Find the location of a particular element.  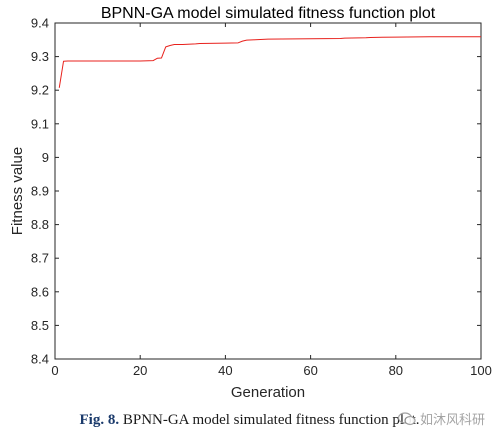

figure-caption-label: Fig. 8. is located at coordinates (99, 420).